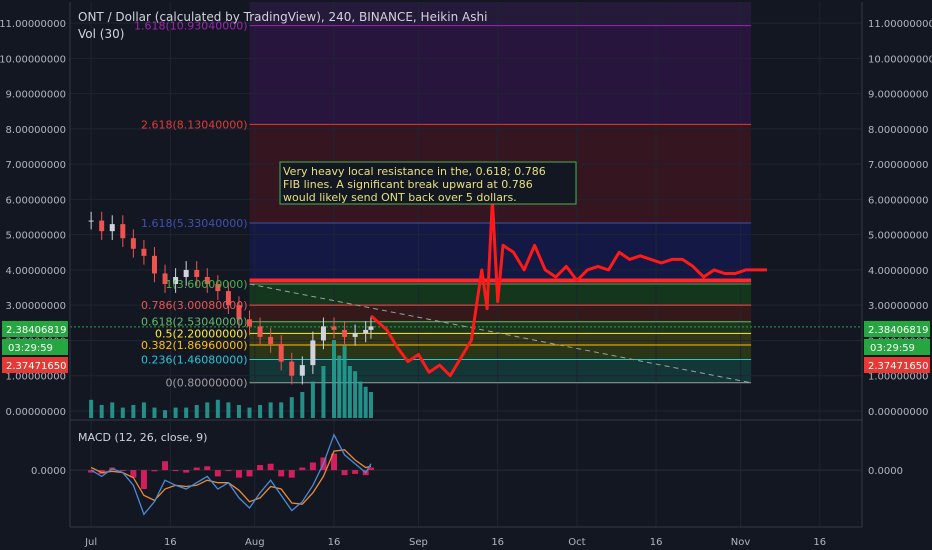 The image size is (932, 550). What do you see at coordinates (898, 130) in the screenshot?
I see `y-tick-label-right: 8.00000000` at bounding box center [898, 130].